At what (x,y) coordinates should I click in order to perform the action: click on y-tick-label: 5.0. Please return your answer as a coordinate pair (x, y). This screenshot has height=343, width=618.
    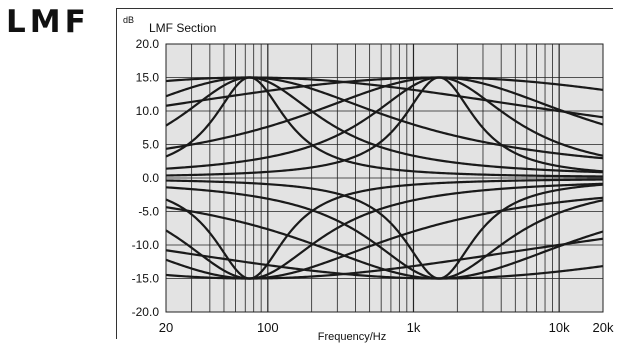
    Looking at the image, I should click on (150, 145).